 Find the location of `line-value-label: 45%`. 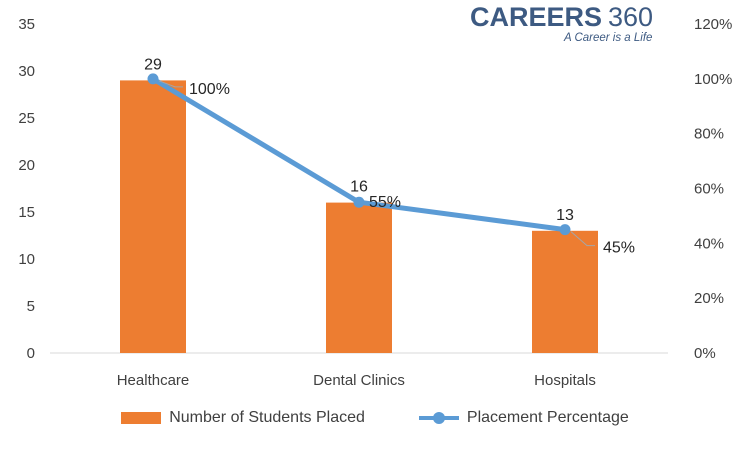

line-value-label: 45% is located at coordinates (619, 248).